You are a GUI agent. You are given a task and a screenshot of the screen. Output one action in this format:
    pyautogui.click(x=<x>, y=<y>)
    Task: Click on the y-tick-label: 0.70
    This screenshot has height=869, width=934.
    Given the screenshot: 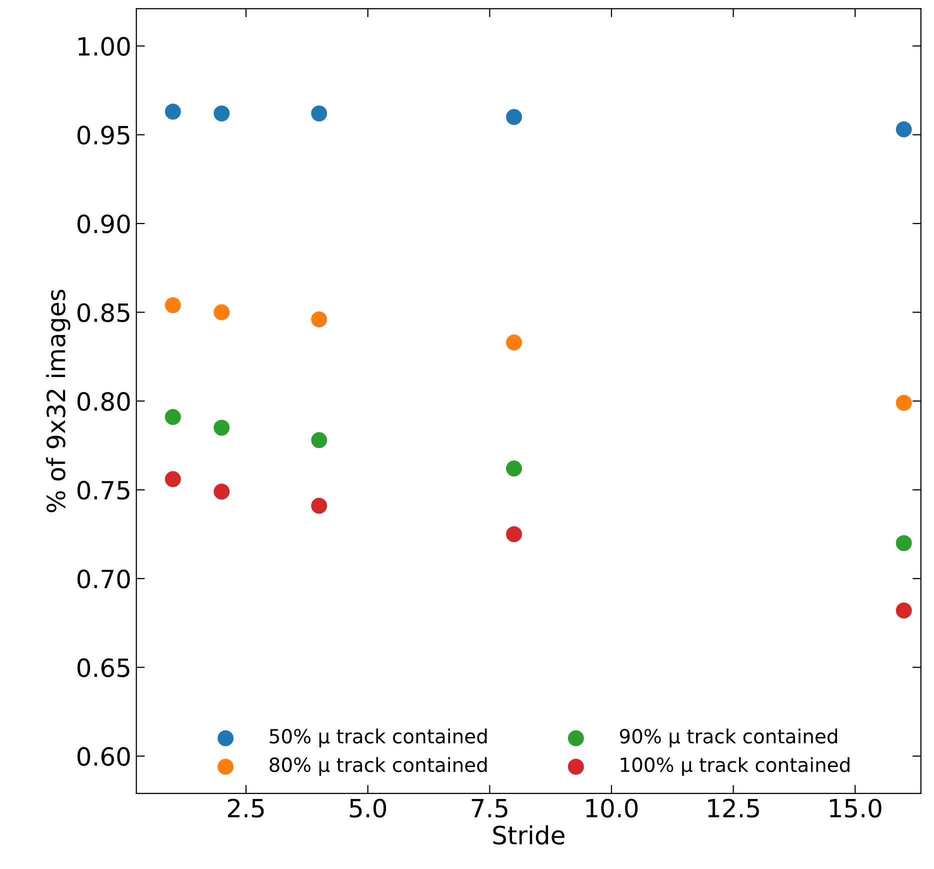 What is the action you would take?
    pyautogui.click(x=103, y=579)
    